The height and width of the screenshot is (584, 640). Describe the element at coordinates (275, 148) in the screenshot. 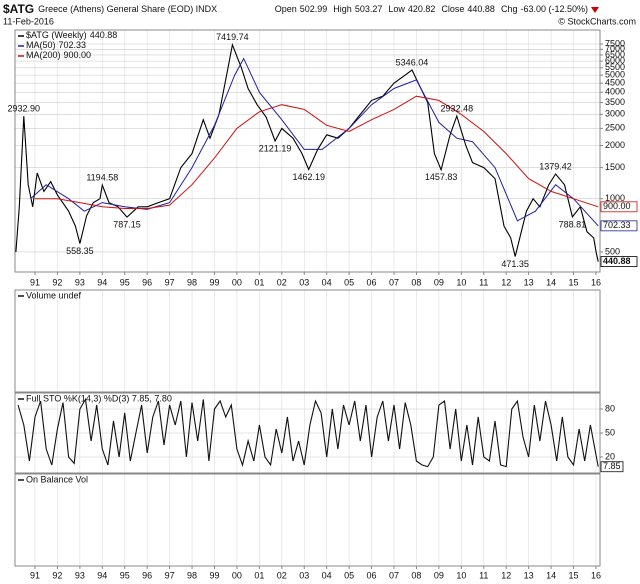

I see `annotation: 2121.19` at that location.